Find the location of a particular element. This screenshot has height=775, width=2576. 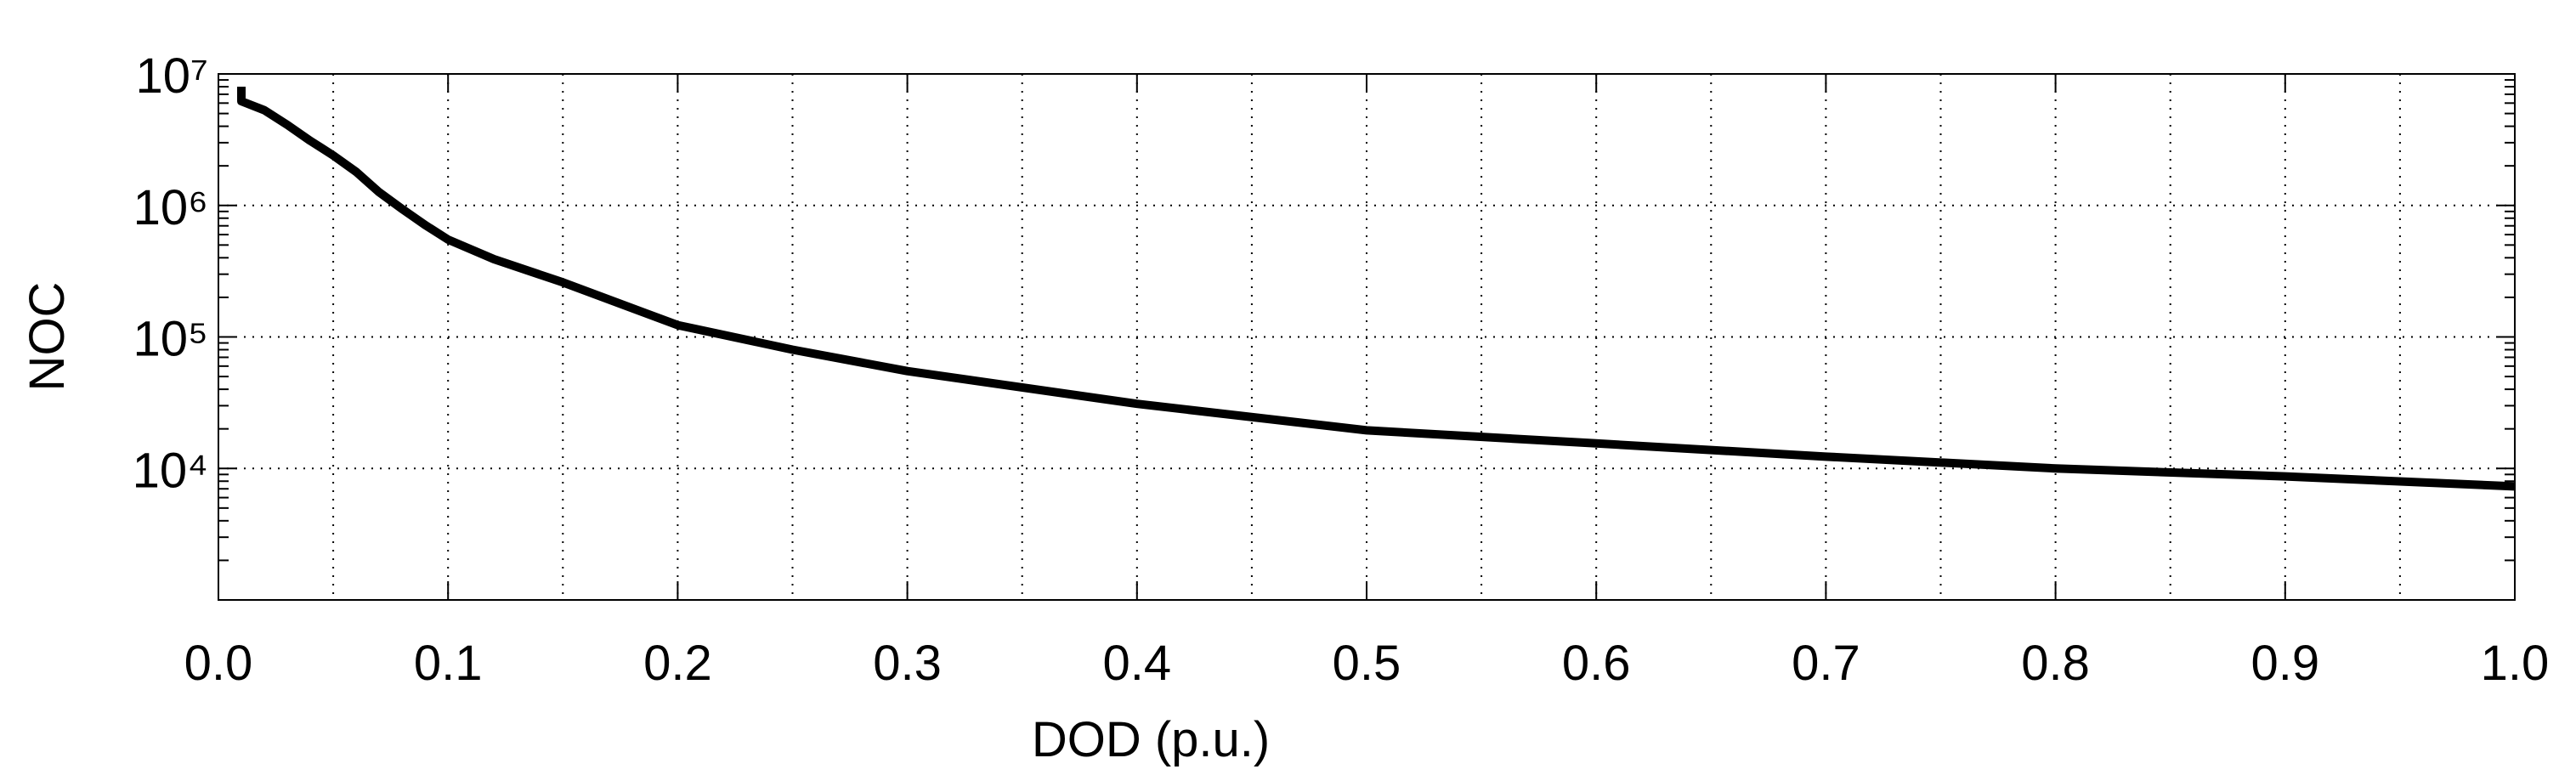

y-tick-label: 10⁴ is located at coordinates (170, 470).